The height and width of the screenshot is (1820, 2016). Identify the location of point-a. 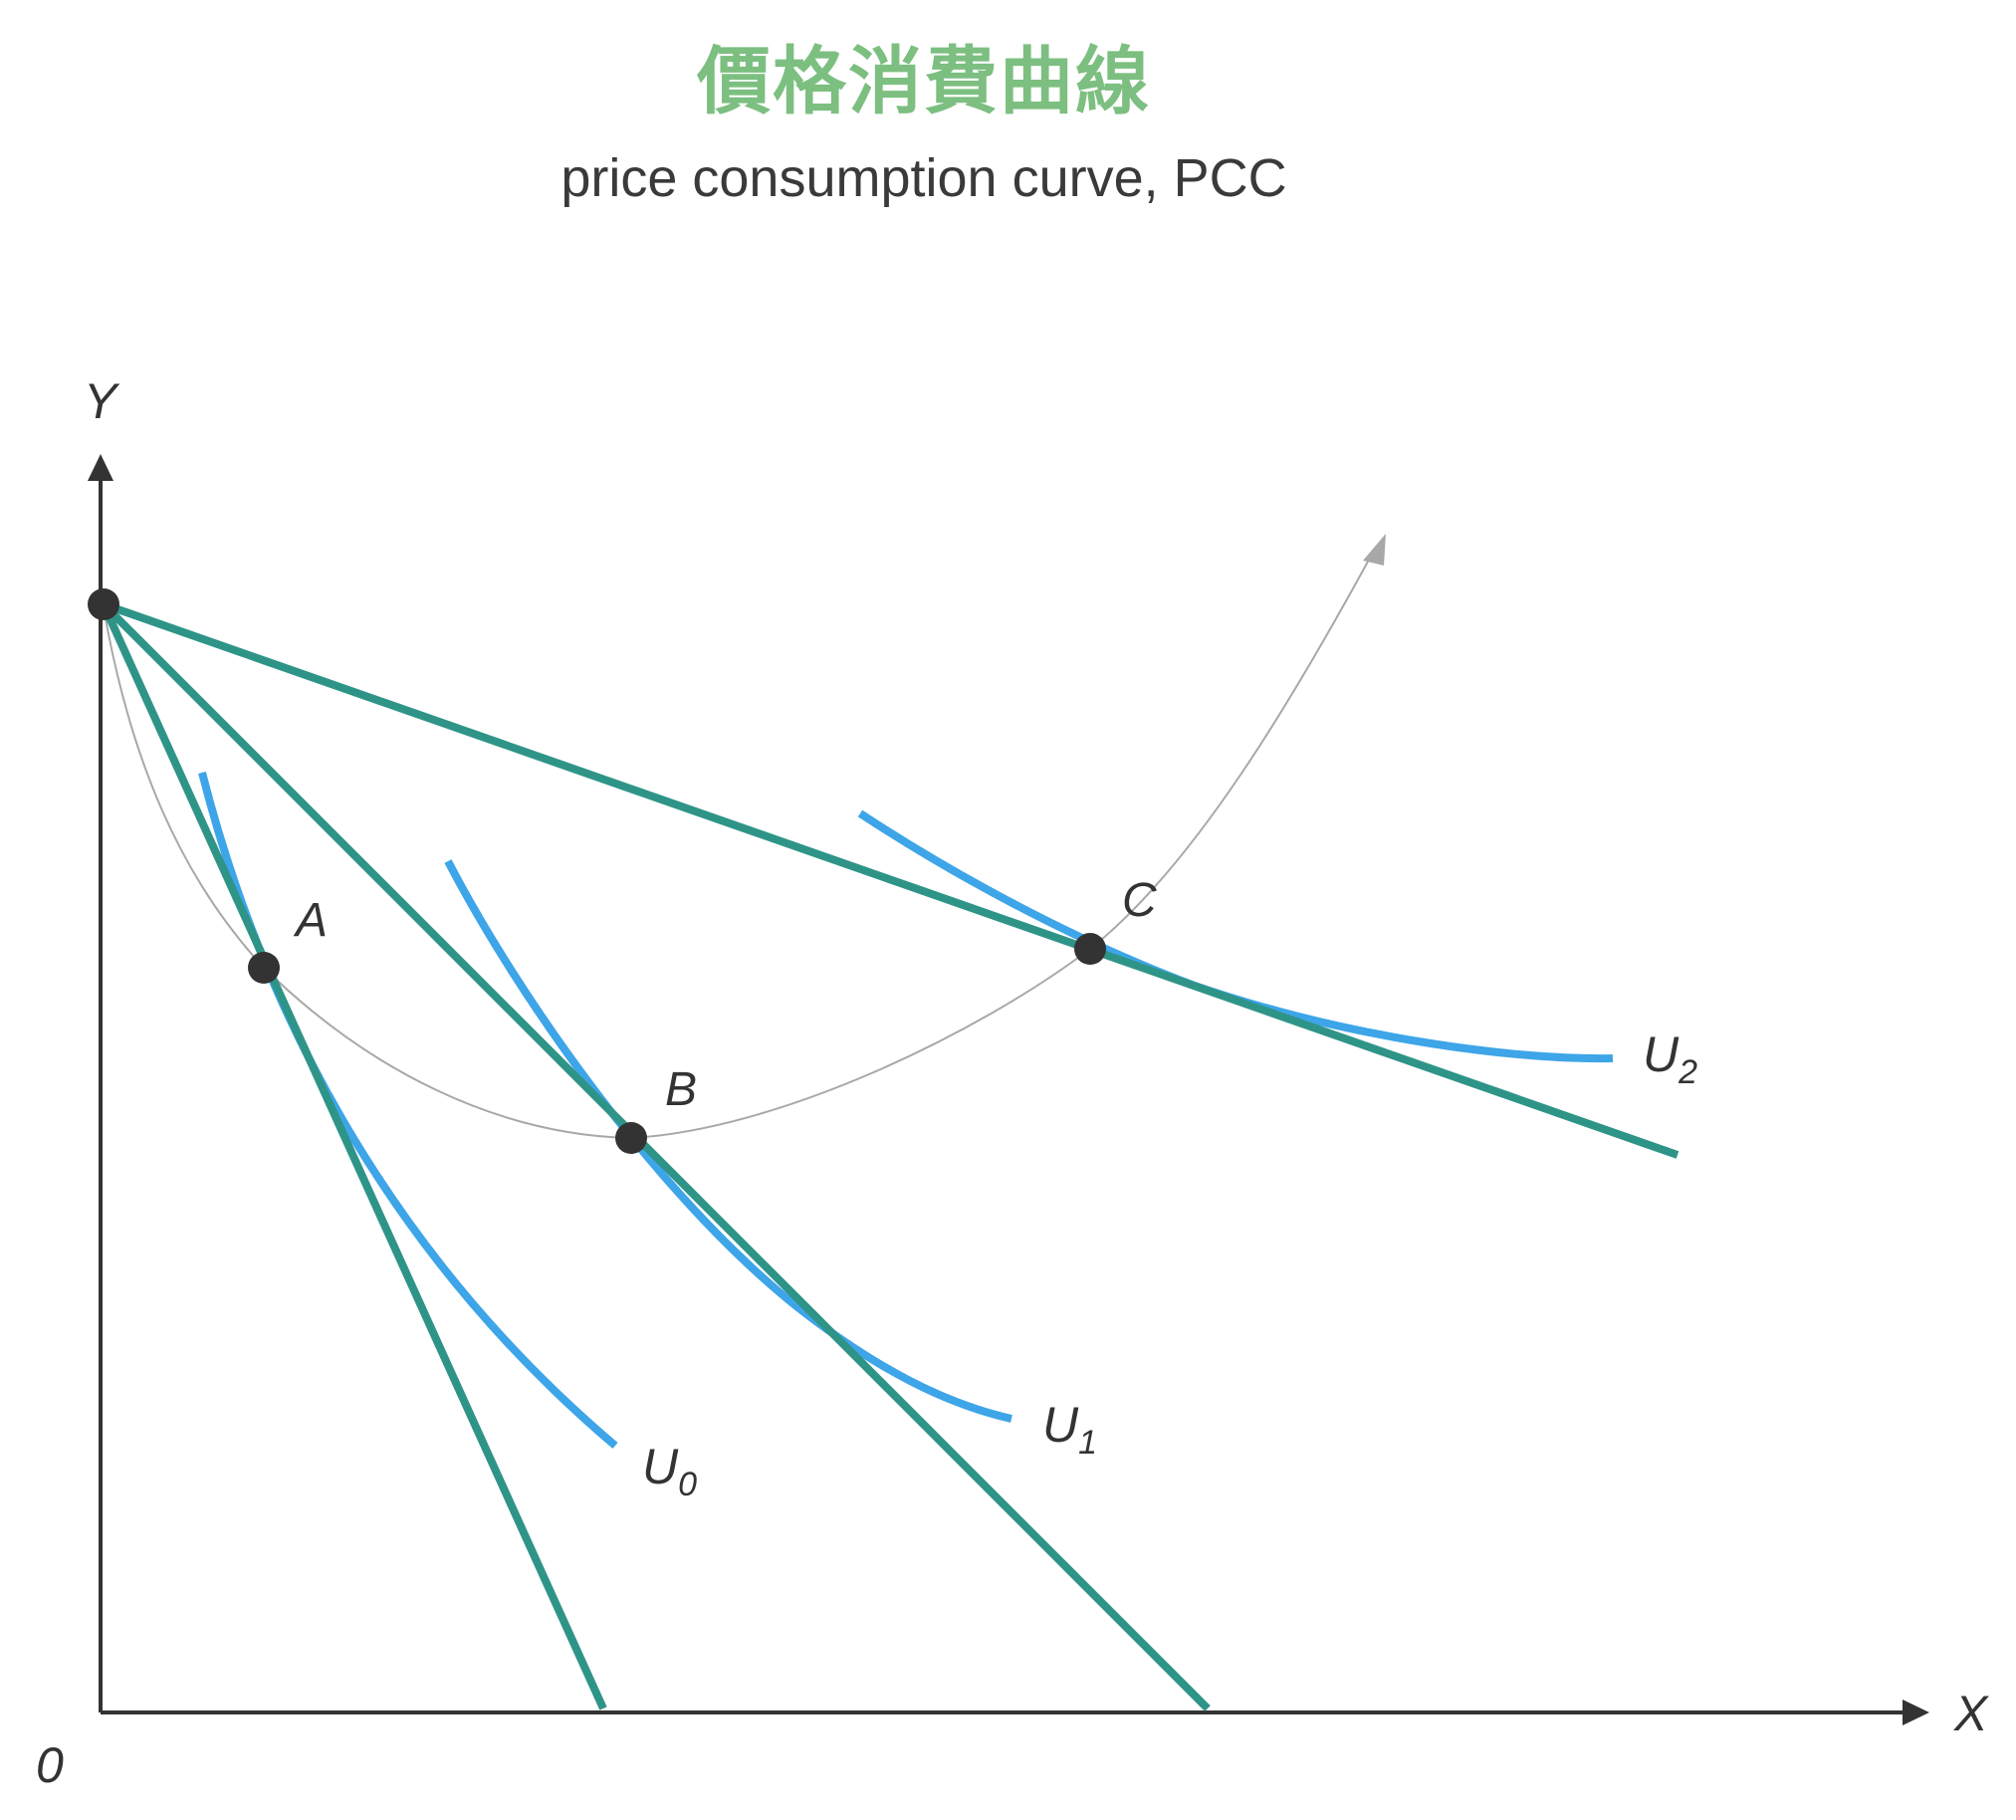
(264, 968).